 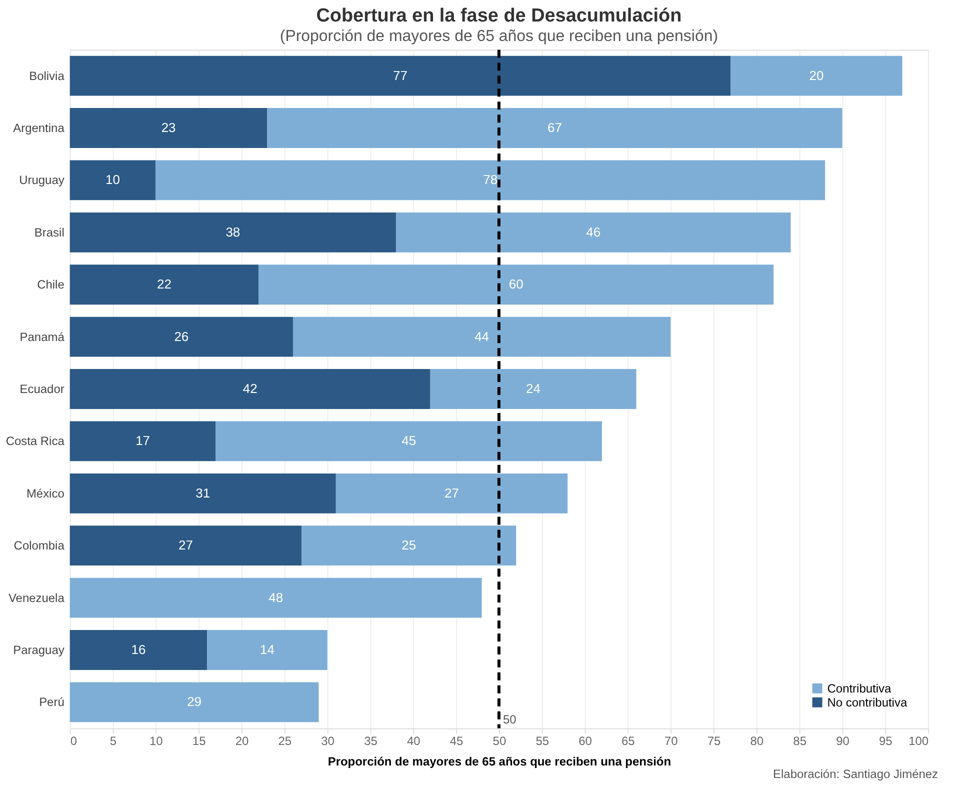 I want to click on x-tick-label: 0, so click(x=74, y=741).